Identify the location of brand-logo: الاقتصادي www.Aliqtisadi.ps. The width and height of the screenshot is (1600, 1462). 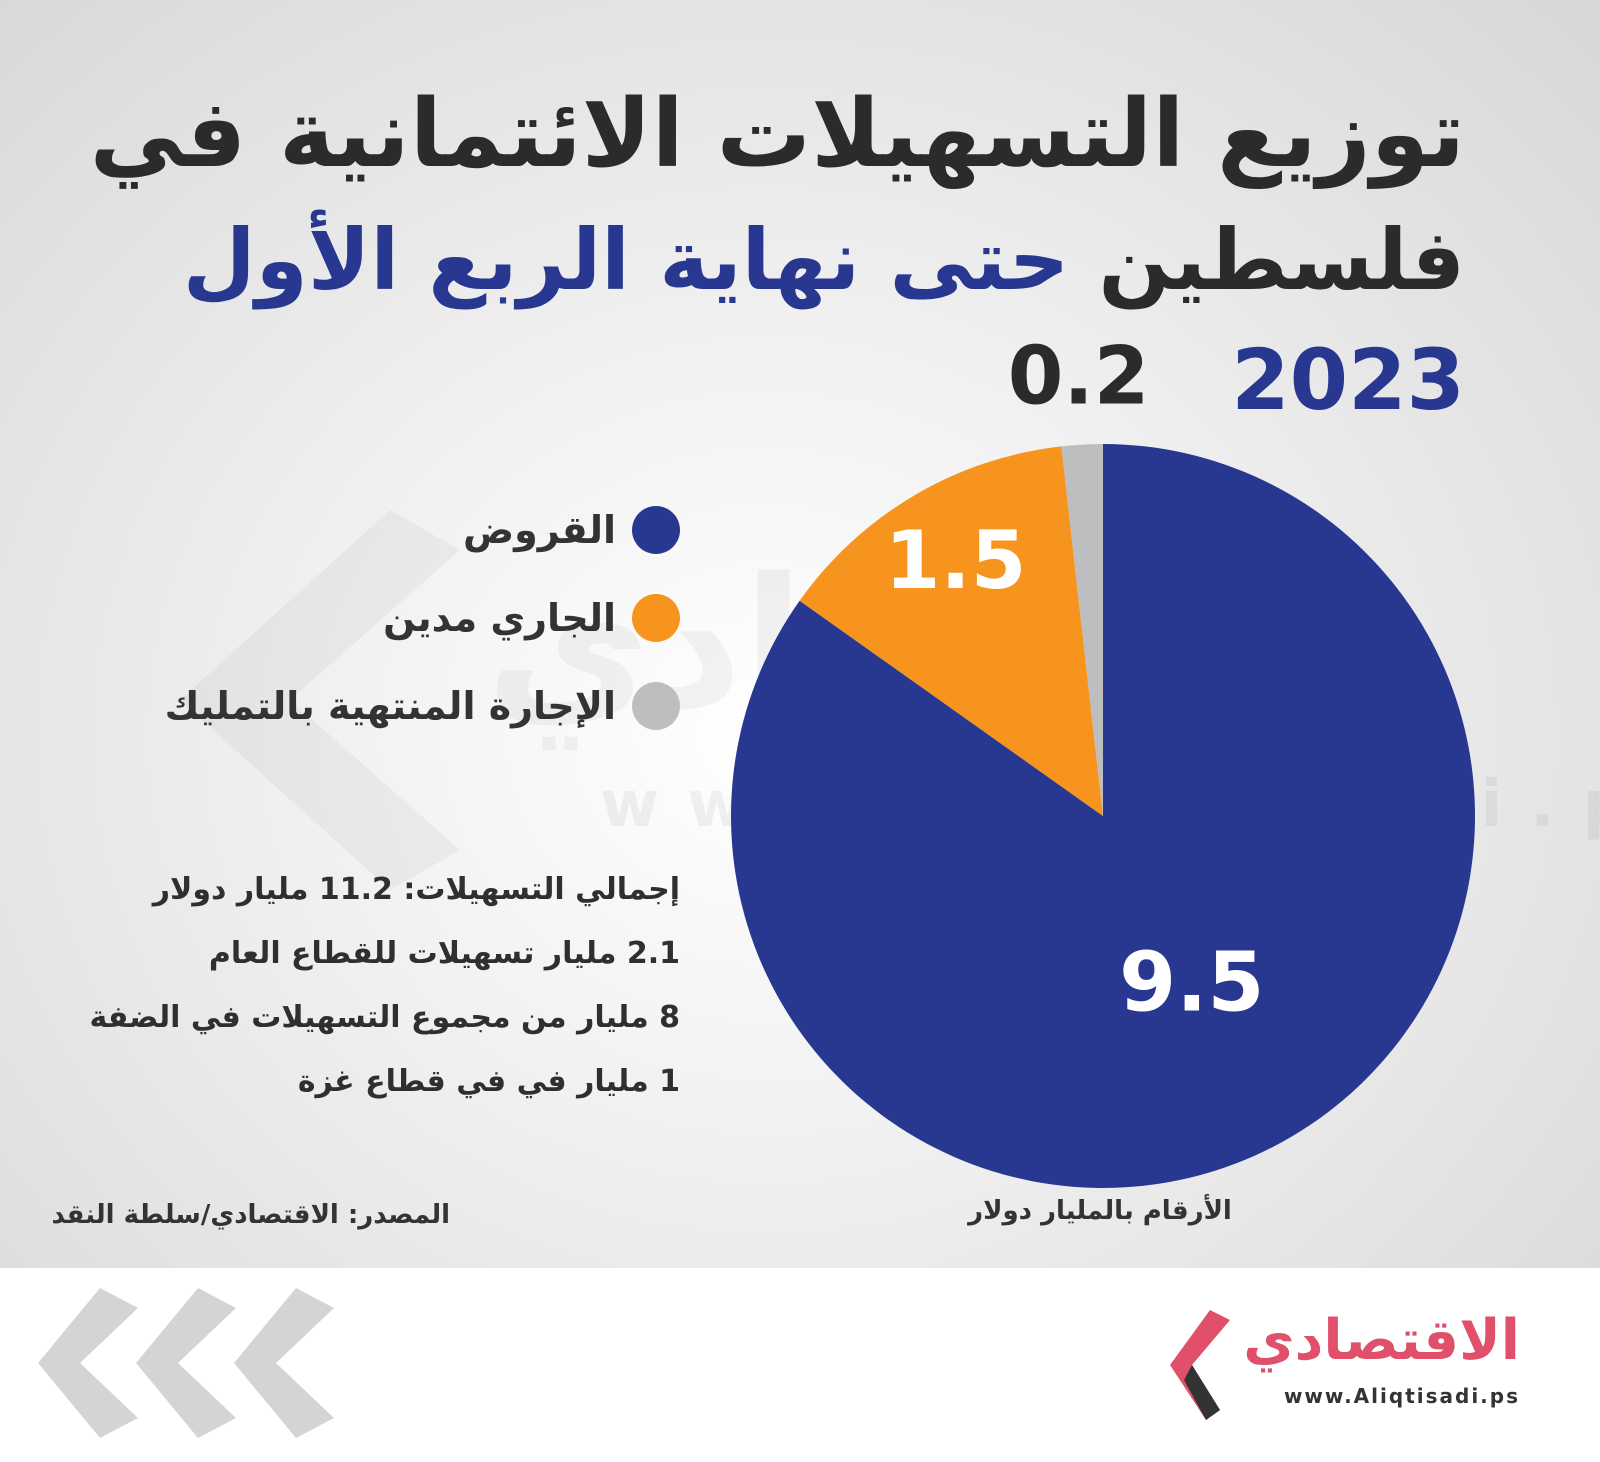
(1340, 1368).